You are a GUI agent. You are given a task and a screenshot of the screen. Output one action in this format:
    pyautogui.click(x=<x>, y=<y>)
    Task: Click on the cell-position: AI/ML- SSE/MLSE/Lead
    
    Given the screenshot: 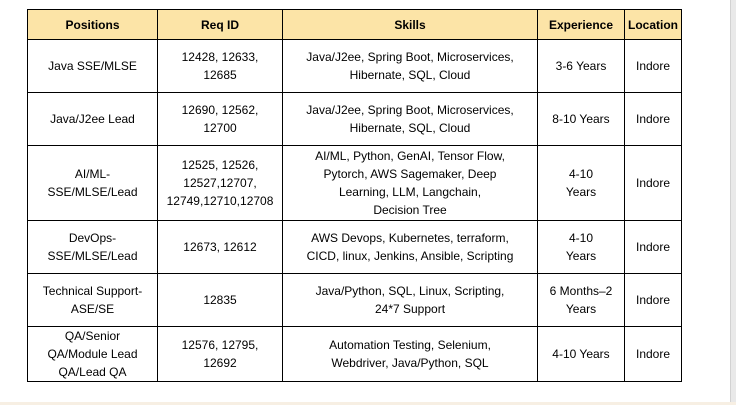 What is the action you would take?
    pyautogui.click(x=92, y=183)
    